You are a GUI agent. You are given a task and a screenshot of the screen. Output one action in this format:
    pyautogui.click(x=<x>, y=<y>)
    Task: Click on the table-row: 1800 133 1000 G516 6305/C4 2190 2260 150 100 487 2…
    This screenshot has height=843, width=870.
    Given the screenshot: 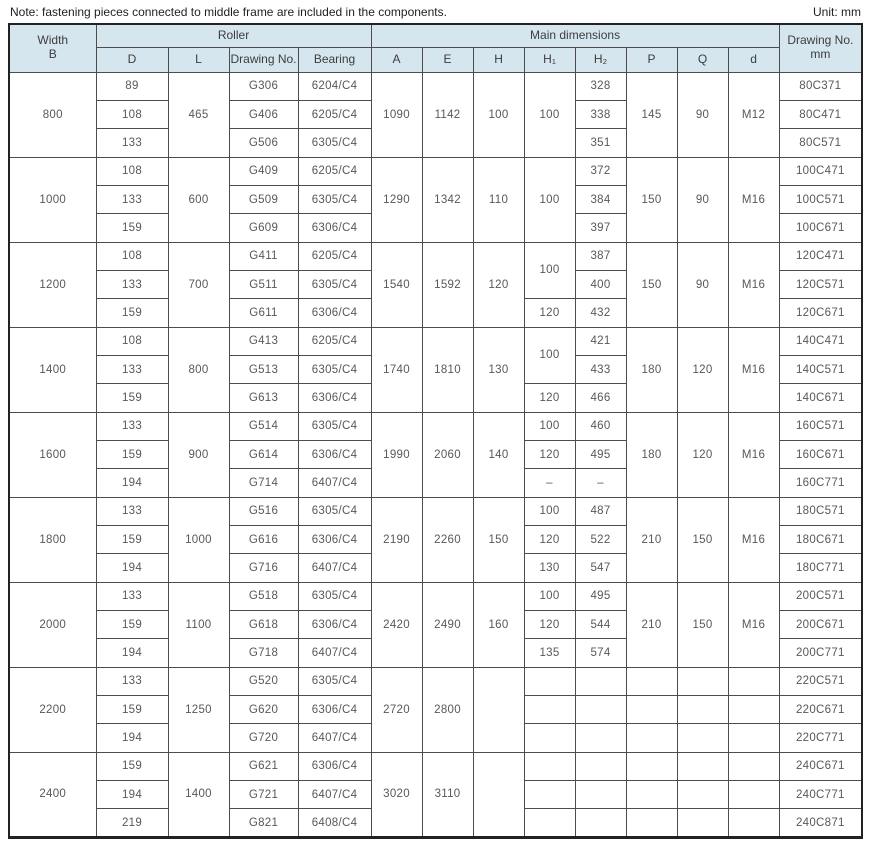 What is the action you would take?
    pyautogui.click(x=435, y=539)
    